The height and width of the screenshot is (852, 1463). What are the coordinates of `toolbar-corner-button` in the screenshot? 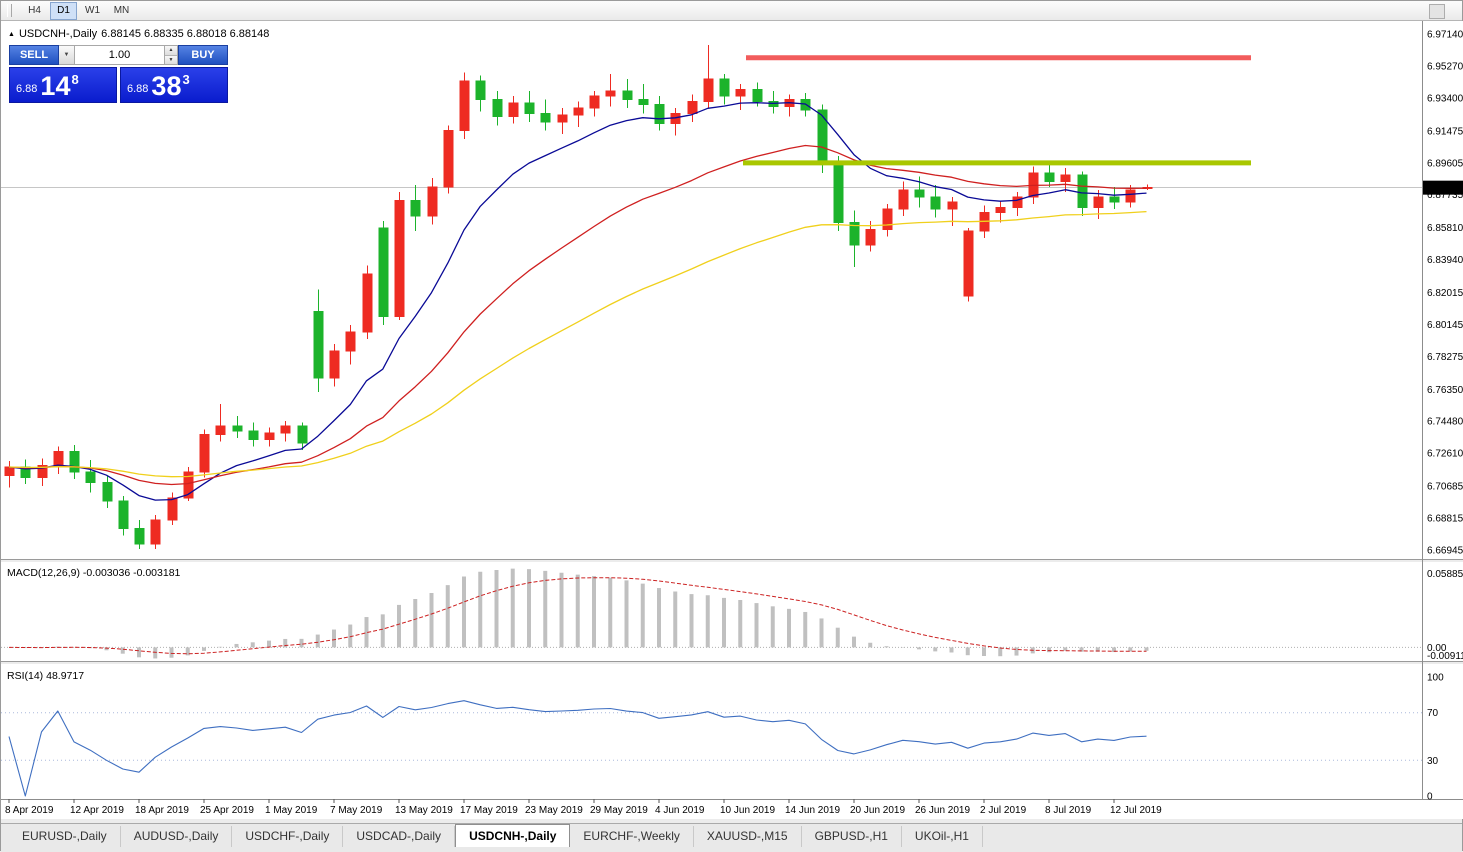 It's located at (1437, 11).